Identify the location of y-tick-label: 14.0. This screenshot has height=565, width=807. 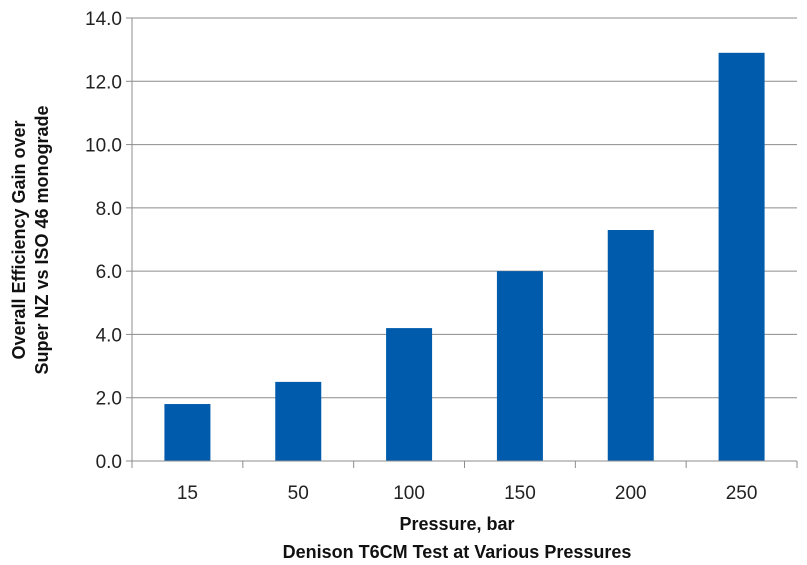
(103, 19).